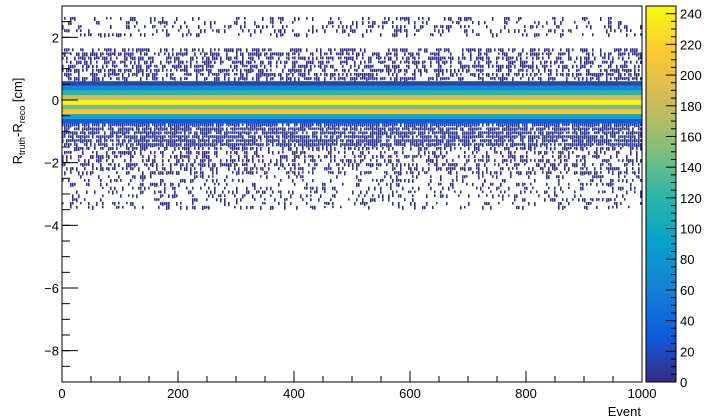  What do you see at coordinates (687, 321) in the screenshot?
I see `palette-tick-label: 40` at bounding box center [687, 321].